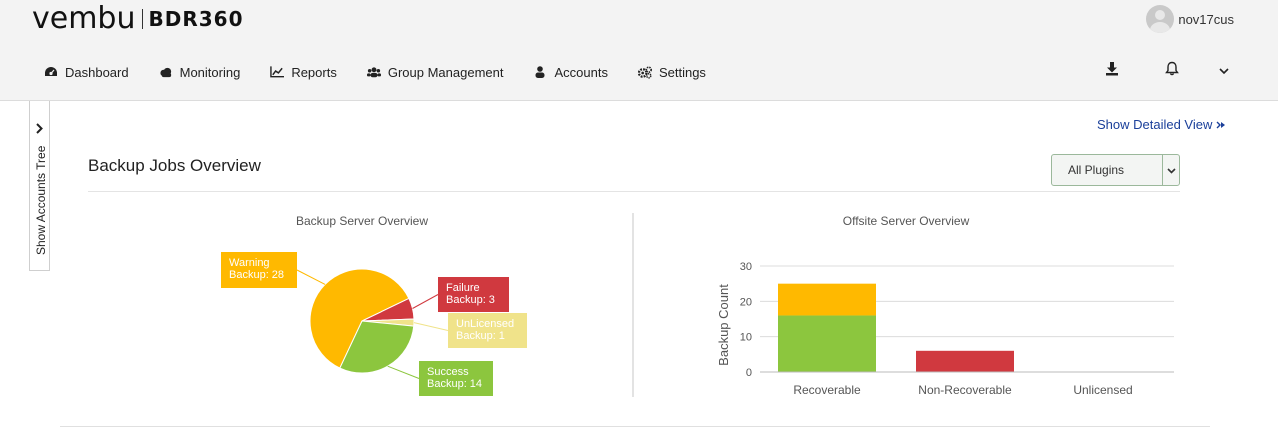 This screenshot has height=429, width=1278. Describe the element at coordinates (682, 72) in the screenshot. I see `nav-label: Settings` at that location.